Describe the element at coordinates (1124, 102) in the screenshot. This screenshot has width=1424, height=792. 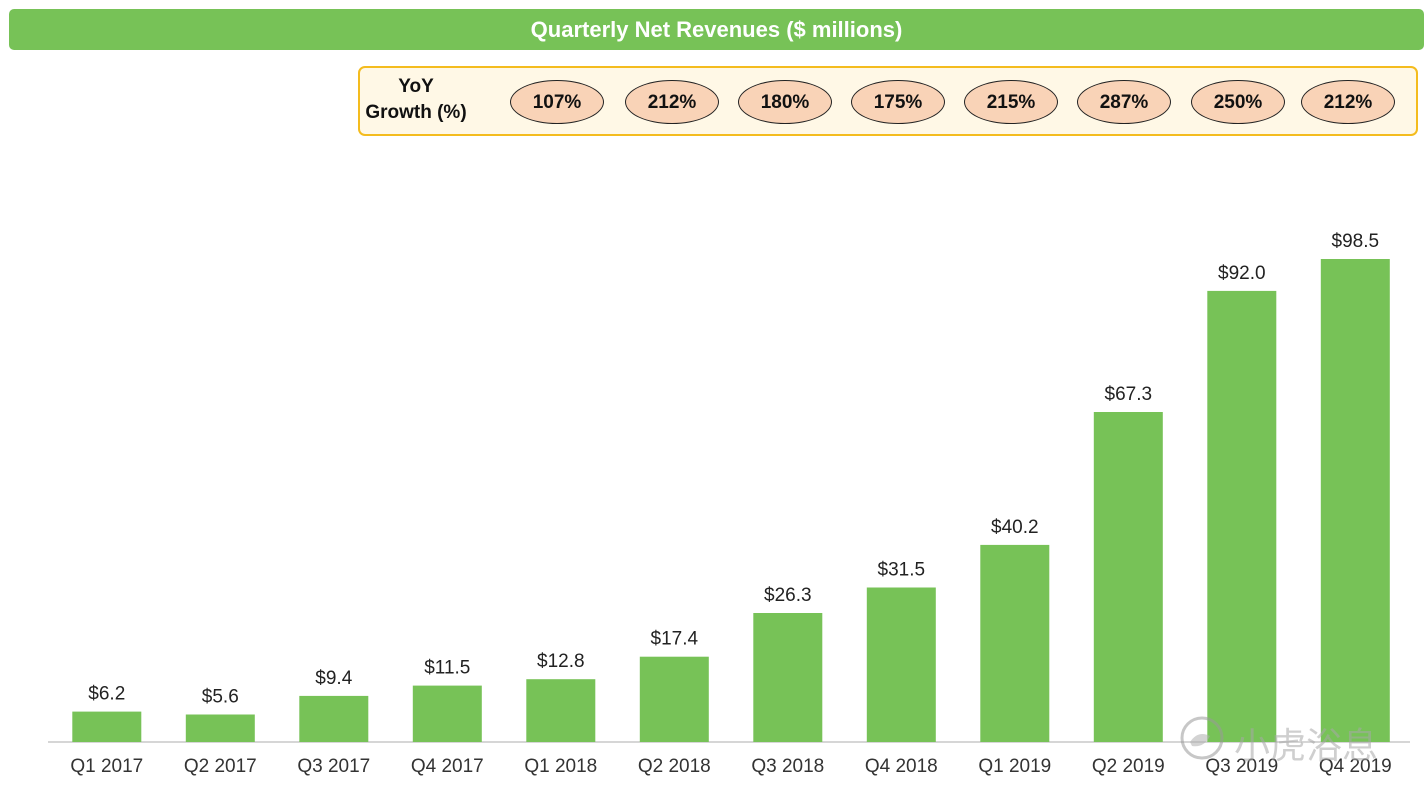
I see `yoy-growth-value: 287%` at that location.